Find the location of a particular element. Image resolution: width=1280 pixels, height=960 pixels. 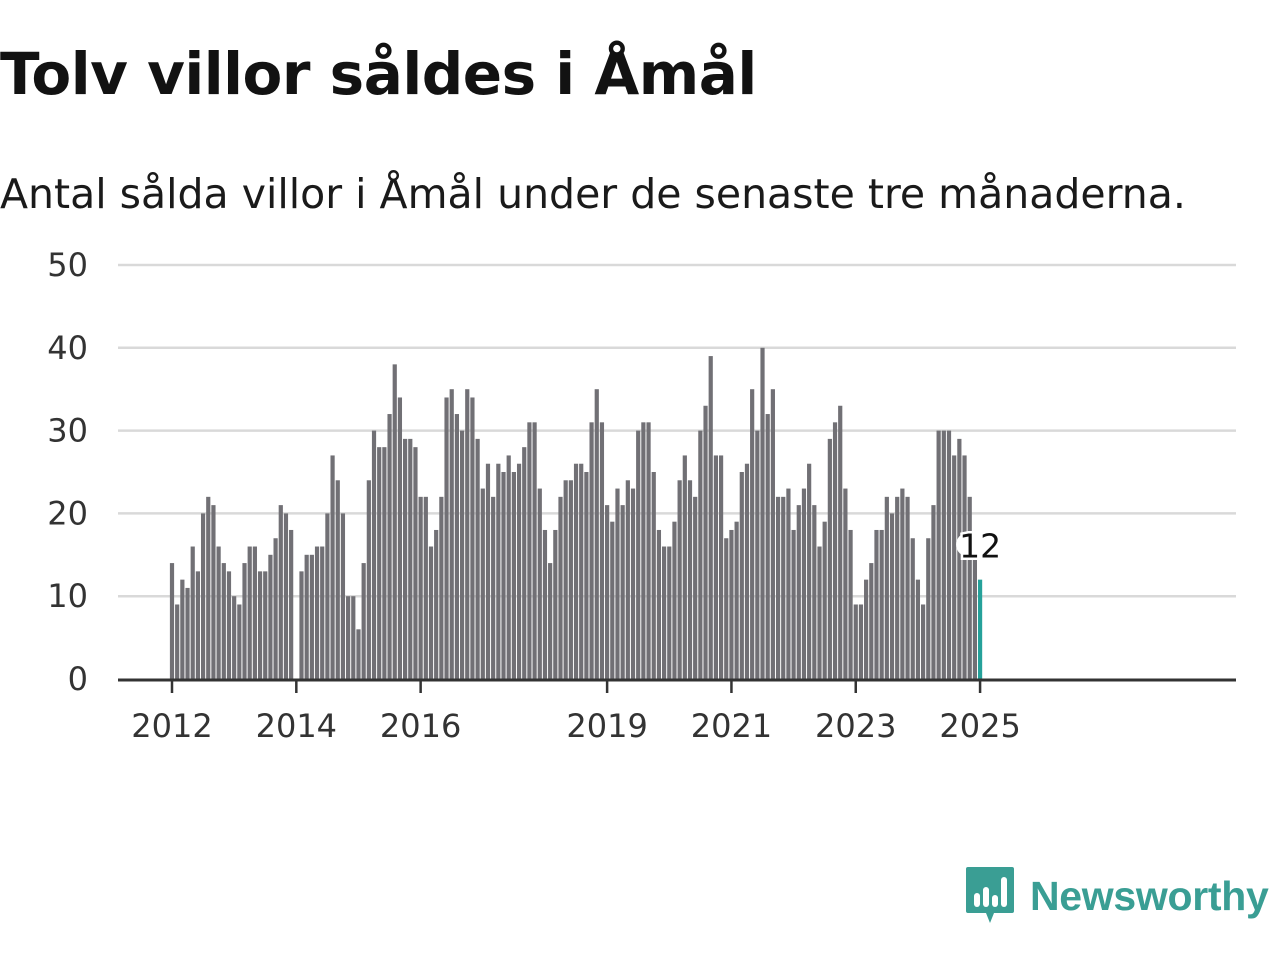

y-tick-label: 20 is located at coordinates (67, 513).